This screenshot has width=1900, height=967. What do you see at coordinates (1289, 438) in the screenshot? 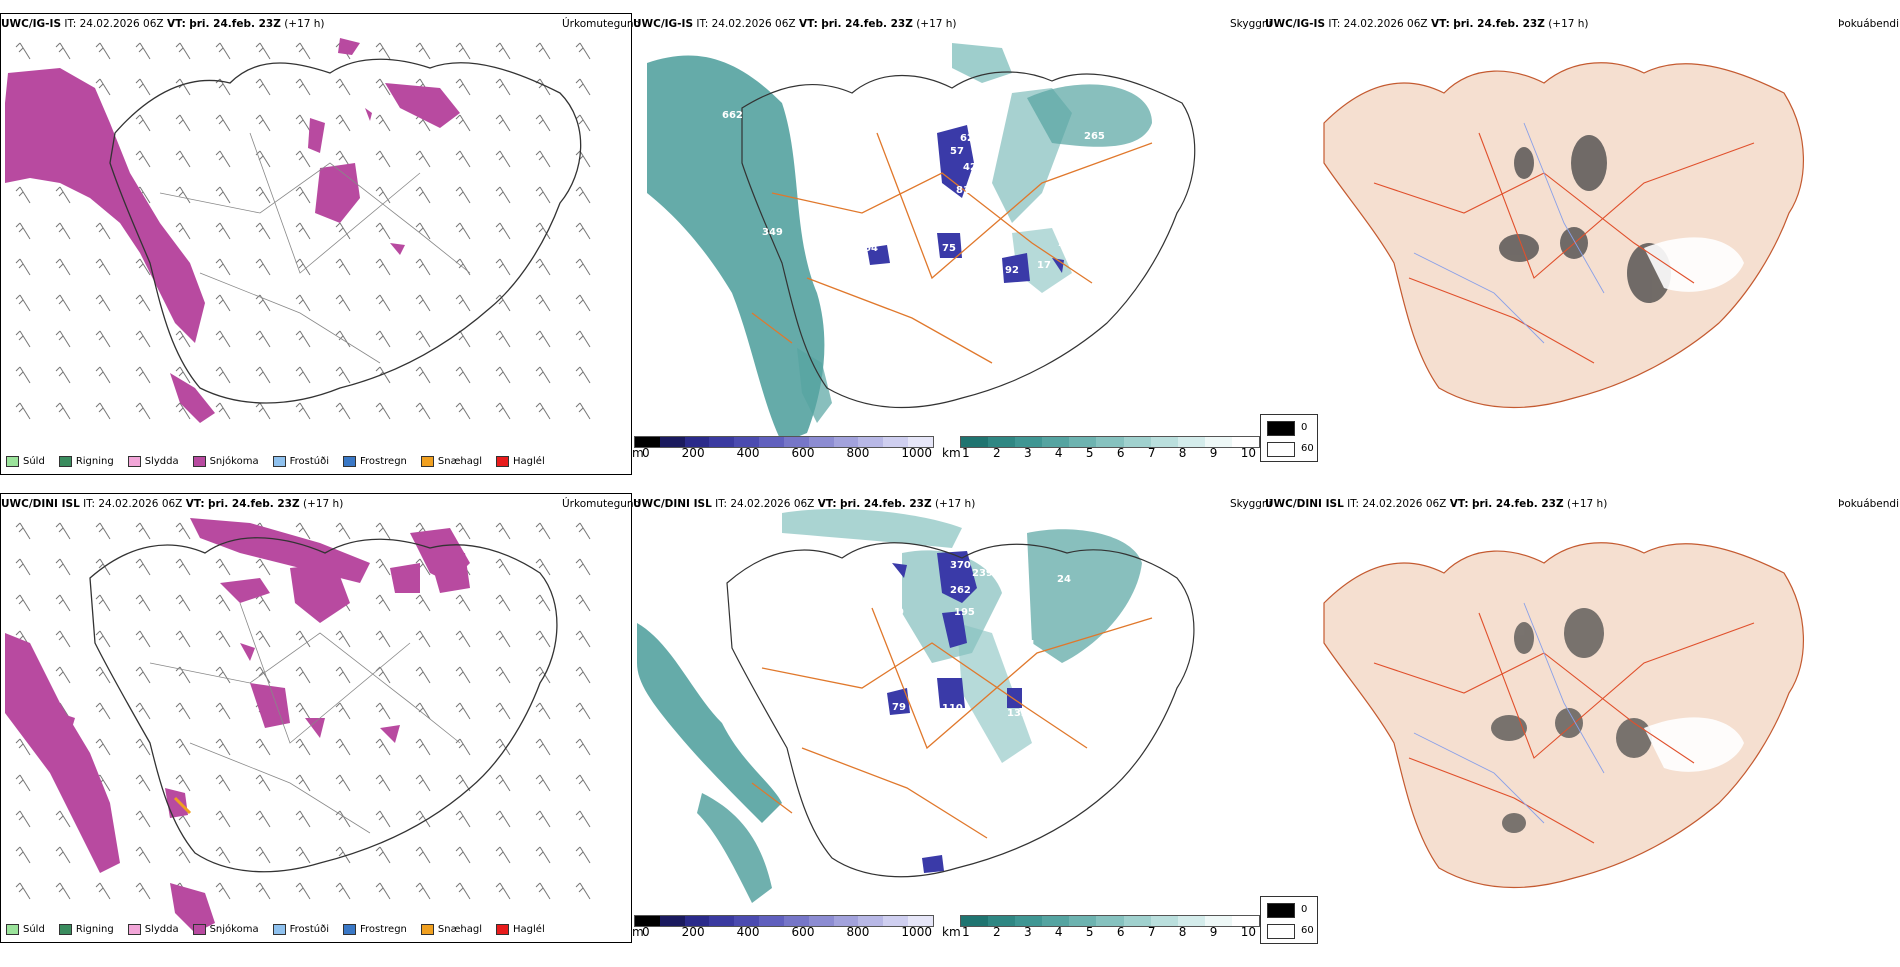
I see `cloud-legend: 0 60` at bounding box center [1289, 438].